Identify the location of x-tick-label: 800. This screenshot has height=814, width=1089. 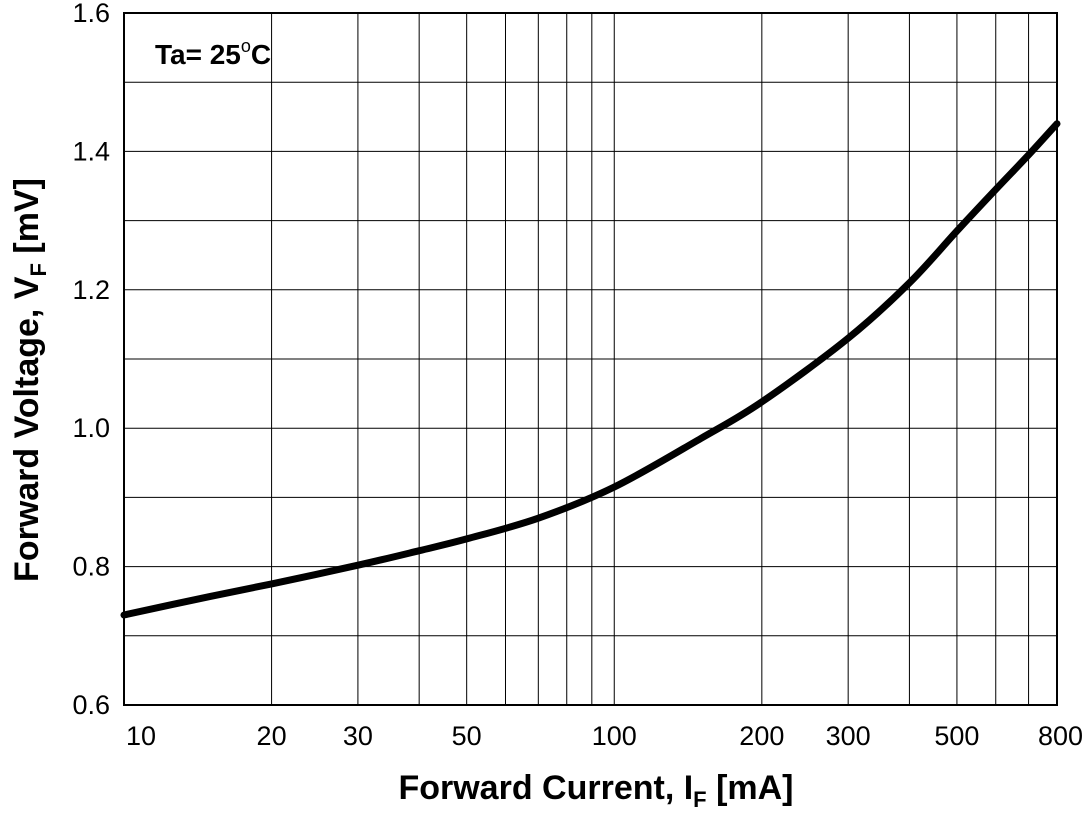
(1060, 736).